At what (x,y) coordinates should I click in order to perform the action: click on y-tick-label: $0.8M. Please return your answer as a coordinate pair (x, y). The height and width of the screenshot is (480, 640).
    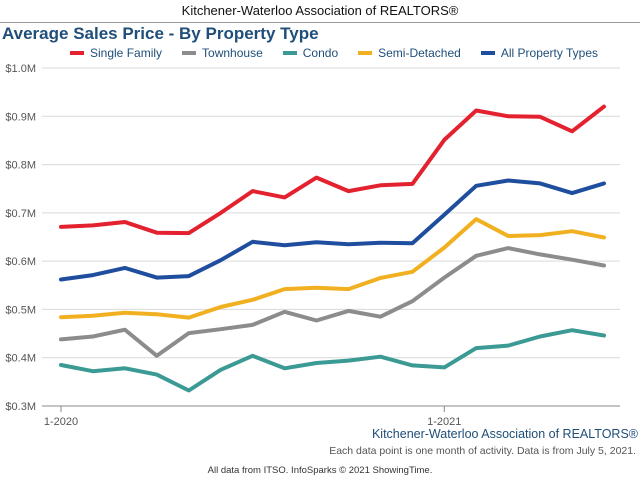
    Looking at the image, I should click on (20, 166).